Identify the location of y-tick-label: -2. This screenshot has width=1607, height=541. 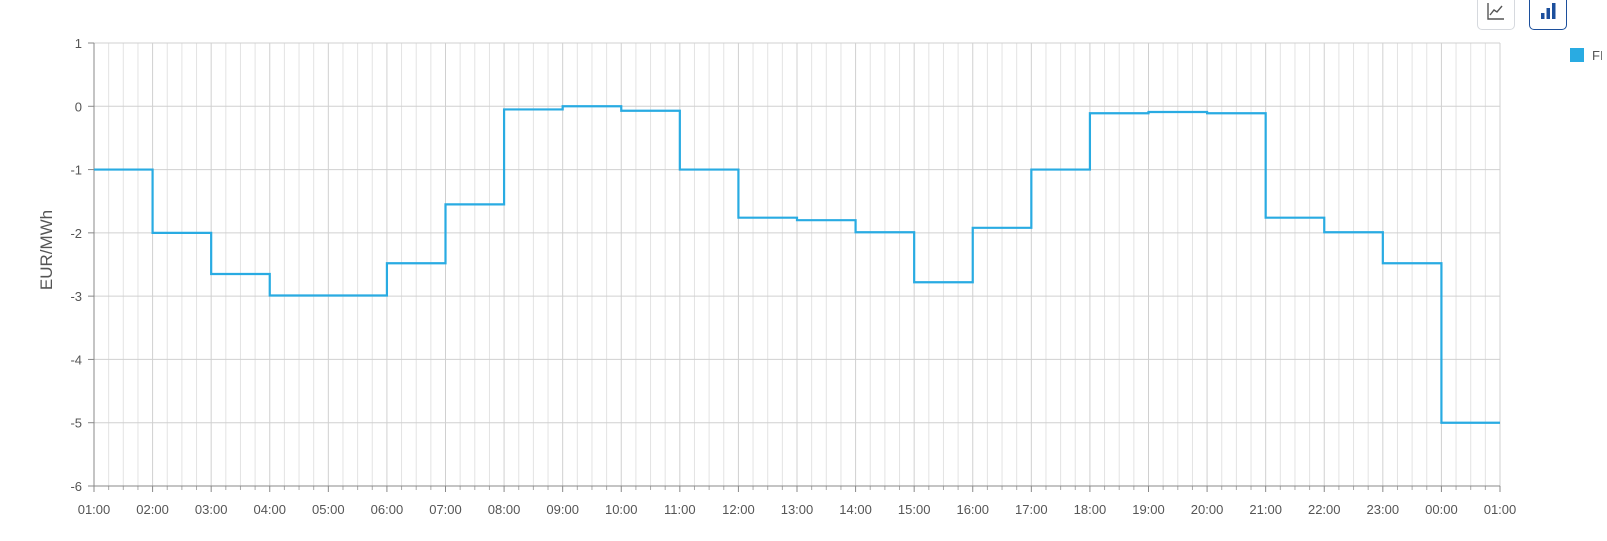
(76, 233).